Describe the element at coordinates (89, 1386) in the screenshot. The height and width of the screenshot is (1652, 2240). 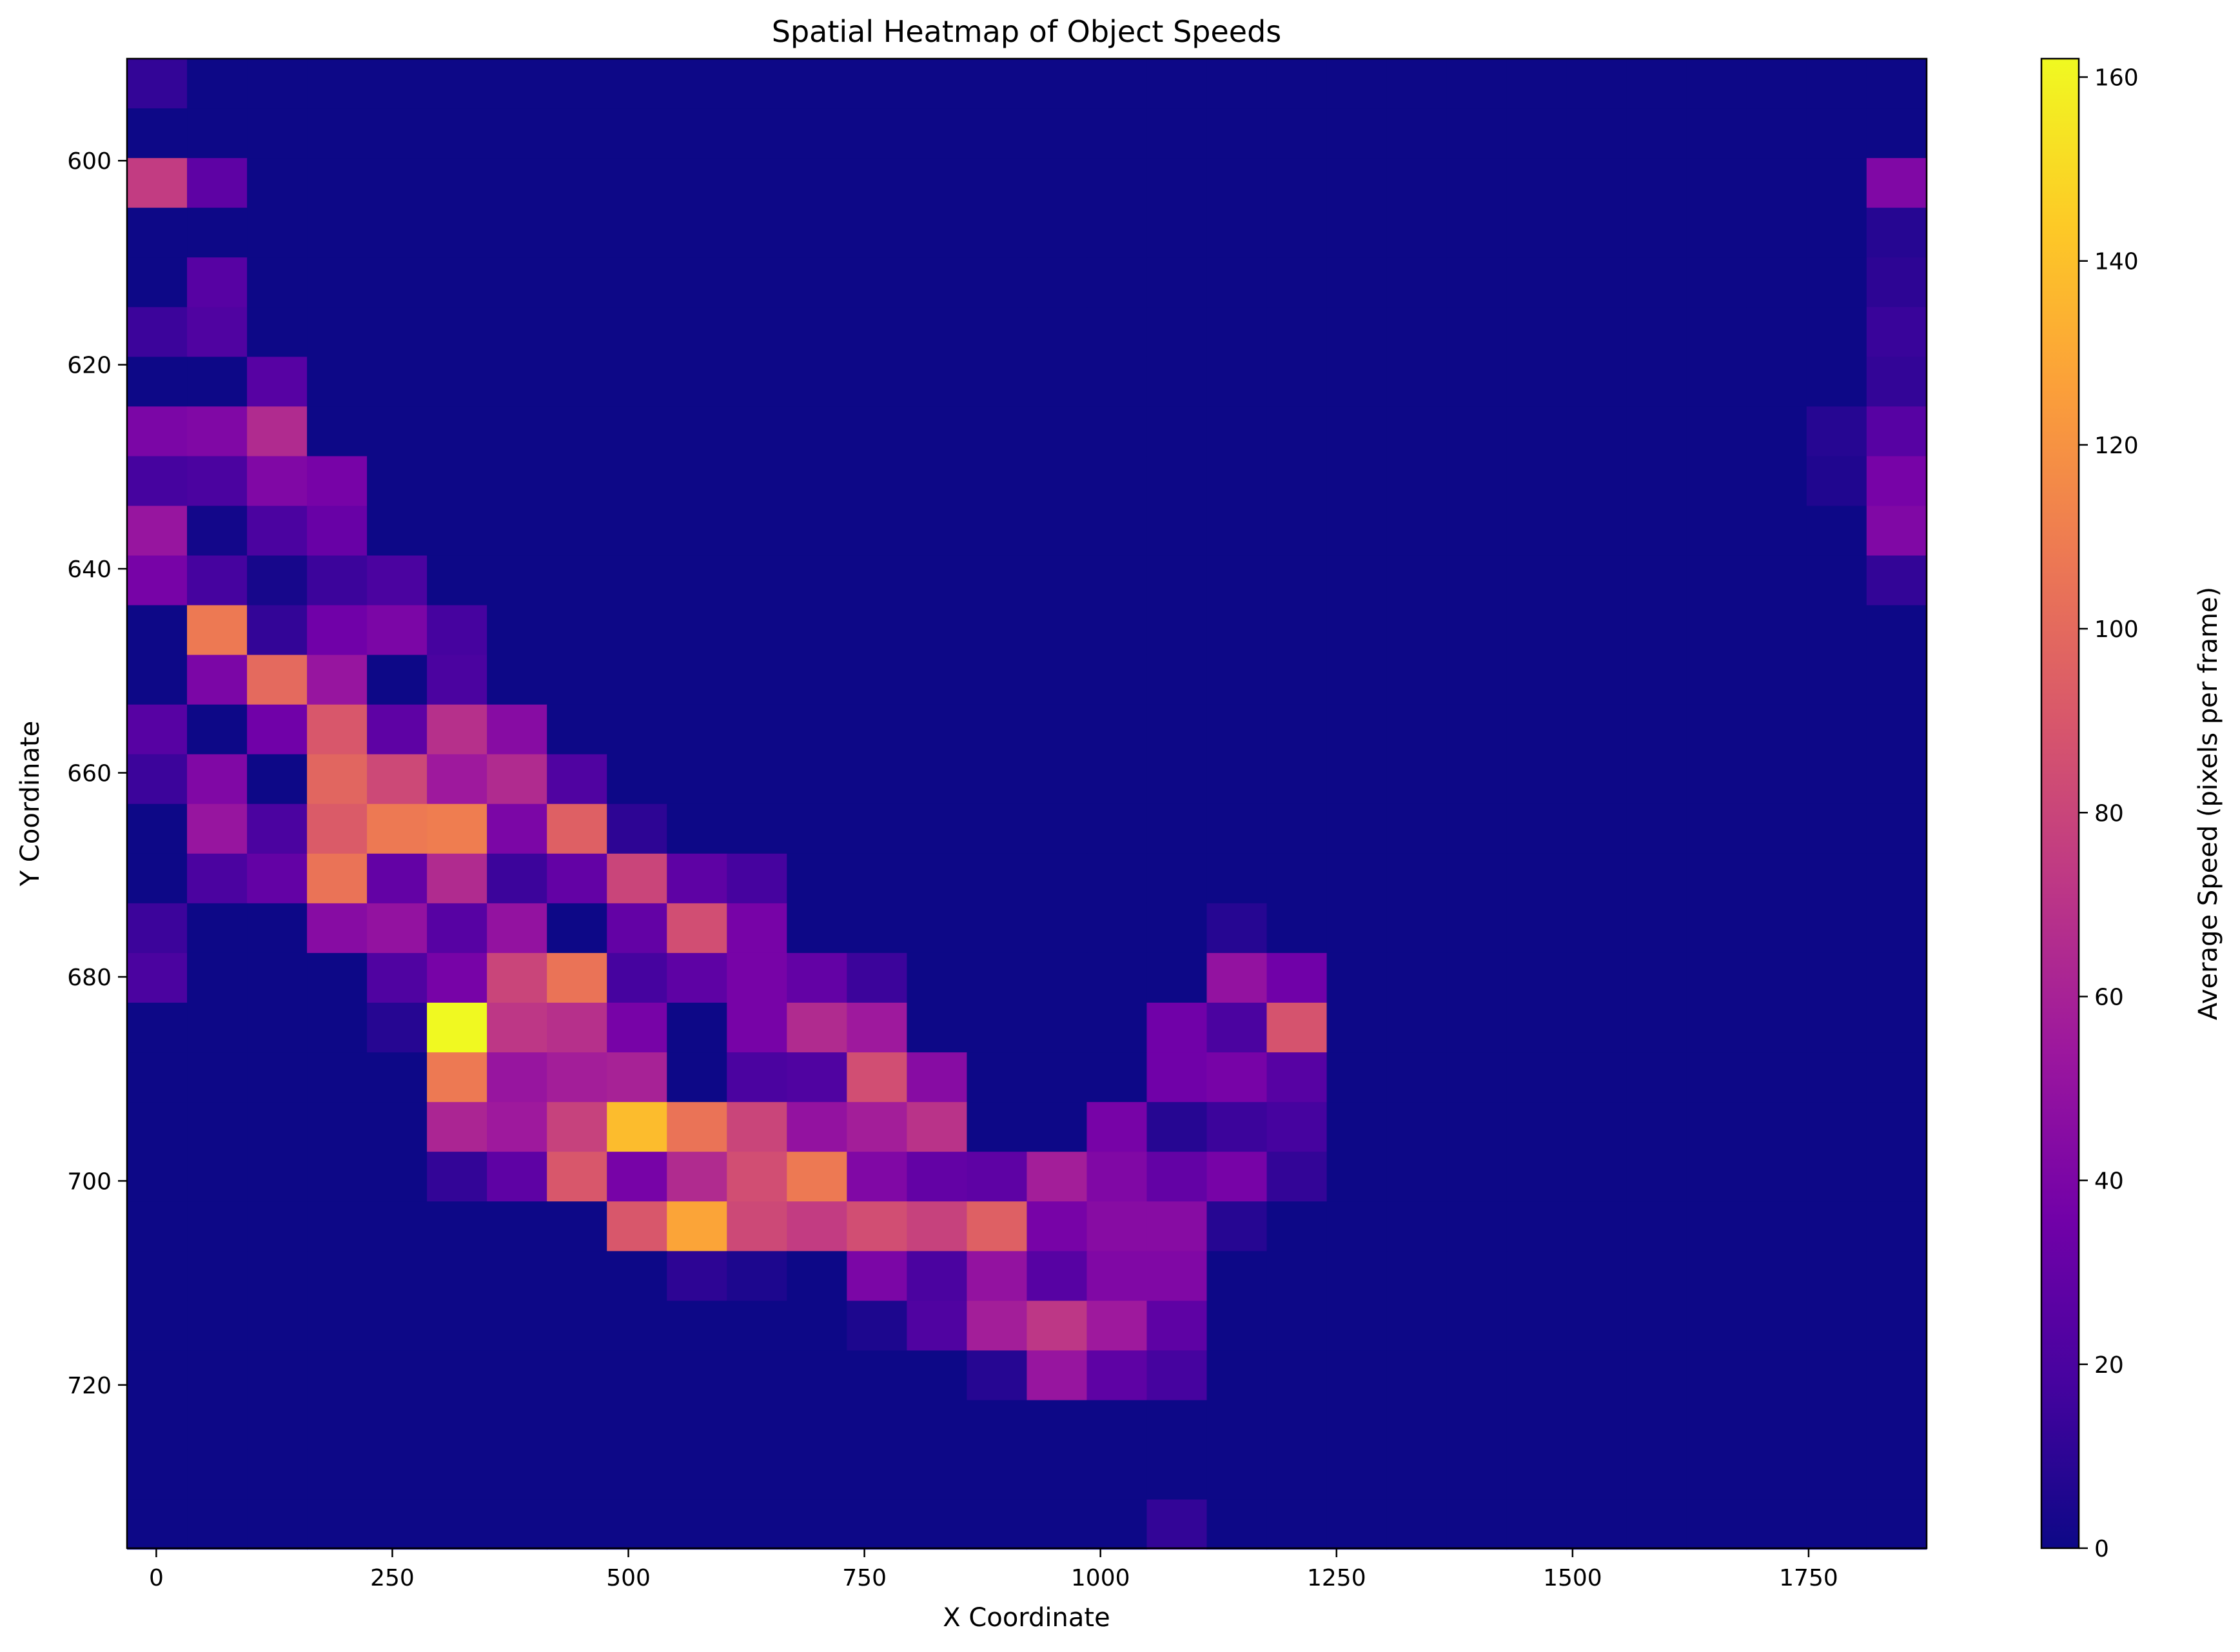
I see `y-tick-label: 720` at that location.